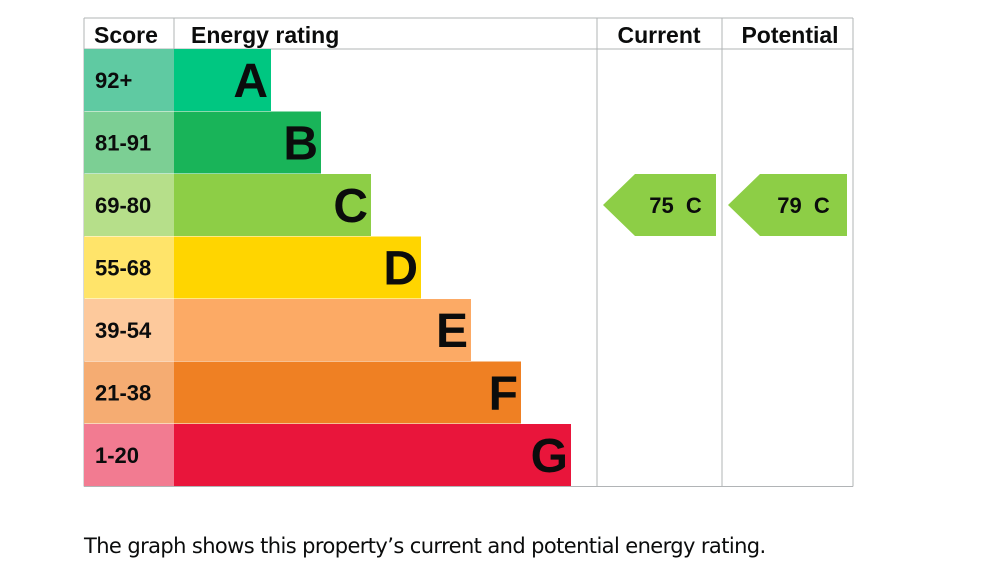  Describe the element at coordinates (123, 393) in the screenshot. I see `score-label: 21-38` at that location.